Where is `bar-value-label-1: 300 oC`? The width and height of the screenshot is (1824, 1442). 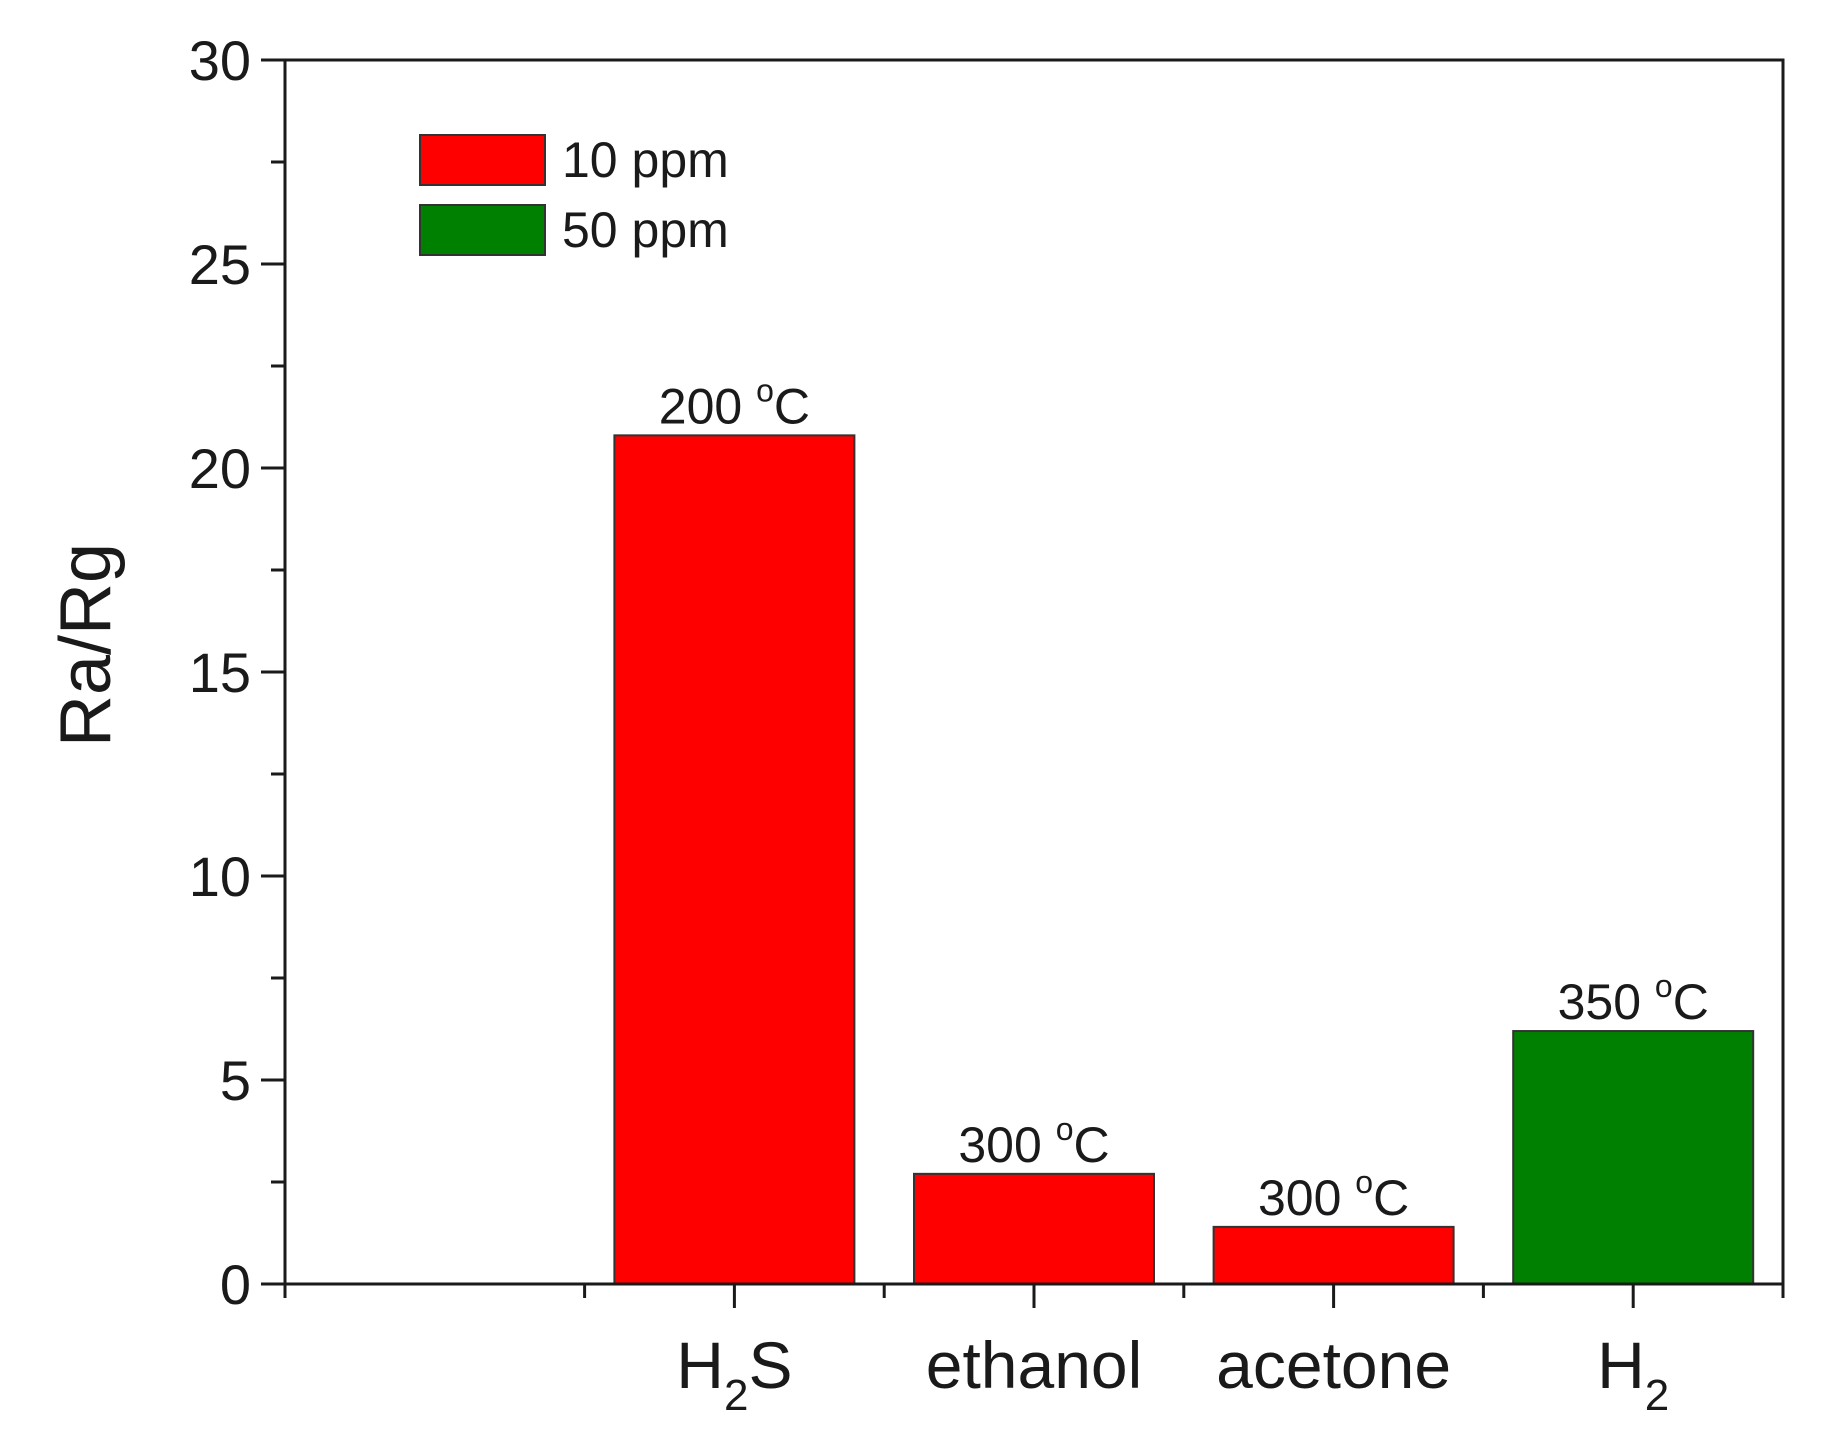
bar-value-label-1: 300 oC is located at coordinates (1033, 1142).